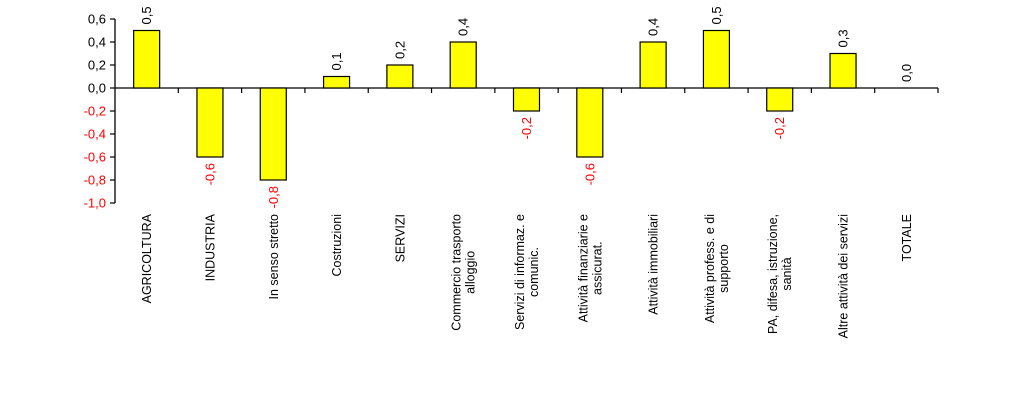 This screenshot has width=1029, height=405. Describe the element at coordinates (97, 88) in the screenshot. I see `y-tick-label: 0,0` at that location.